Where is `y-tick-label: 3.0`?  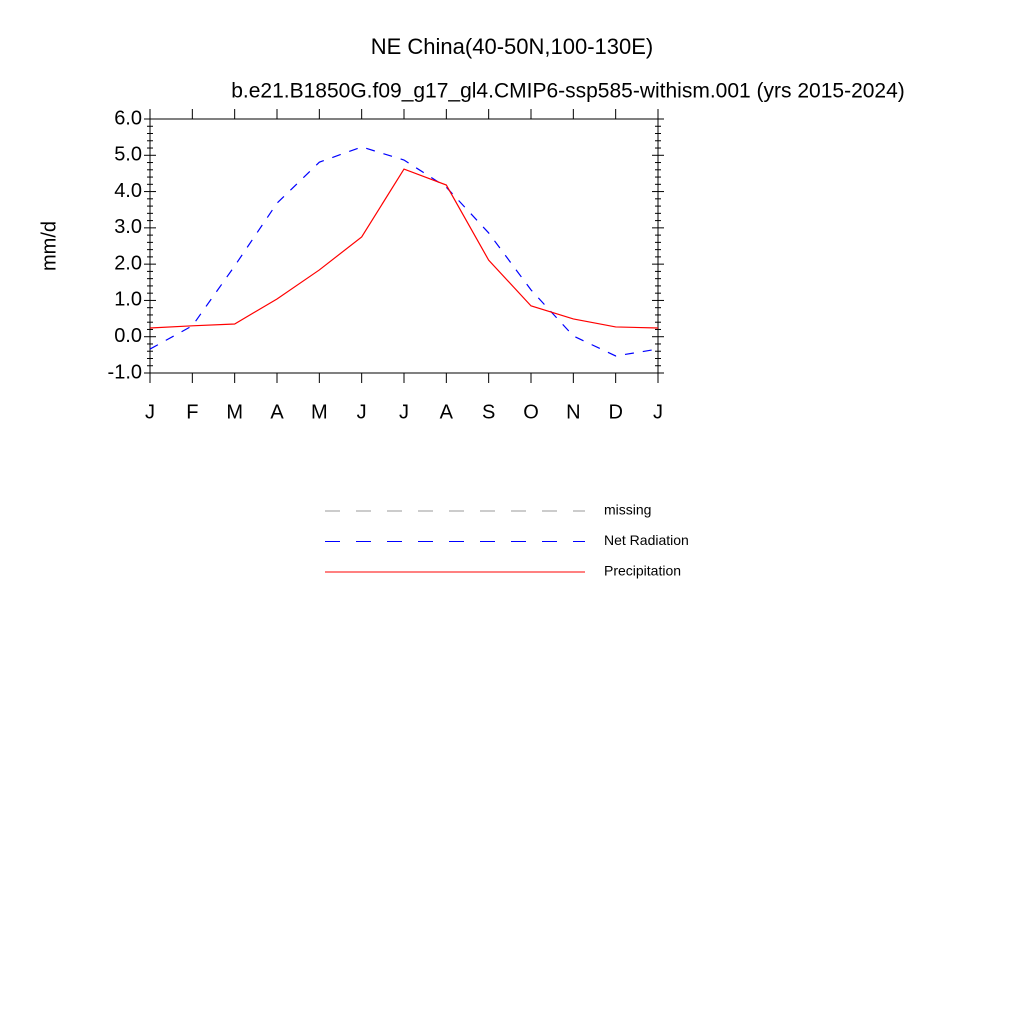
y-tick-label: 3.0 is located at coordinates (128, 227).